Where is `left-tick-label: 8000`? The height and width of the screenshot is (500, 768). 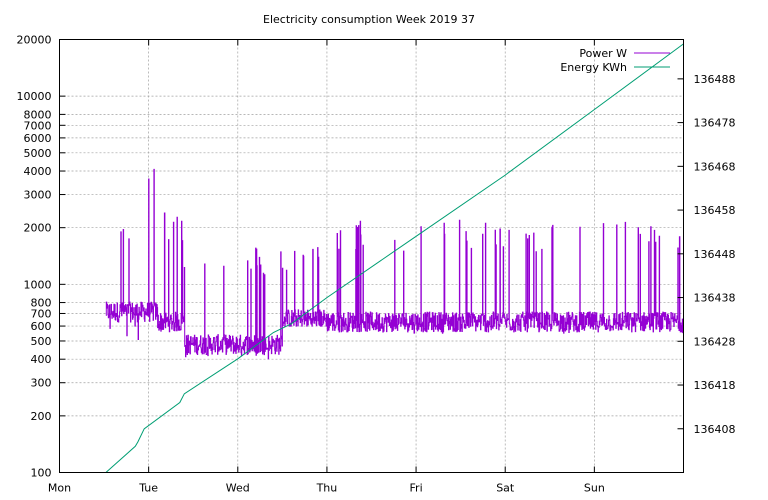
left-tick-label: 8000 is located at coordinates (38, 114).